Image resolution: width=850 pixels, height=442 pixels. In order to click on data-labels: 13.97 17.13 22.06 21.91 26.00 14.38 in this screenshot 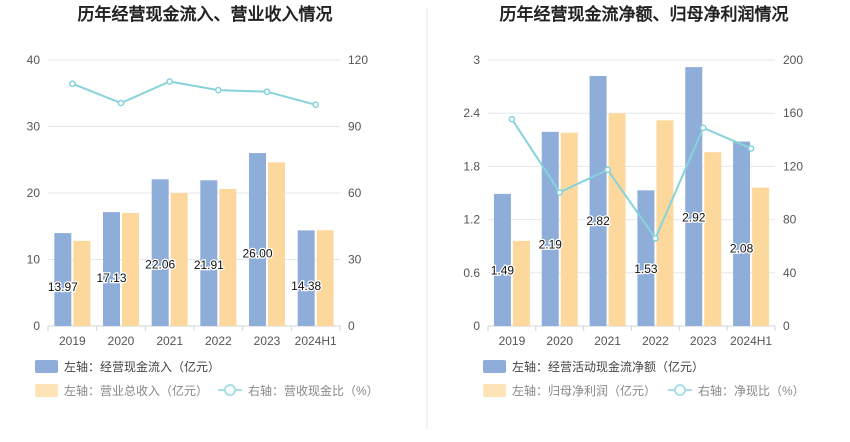, I will do `click(185, 270)`.